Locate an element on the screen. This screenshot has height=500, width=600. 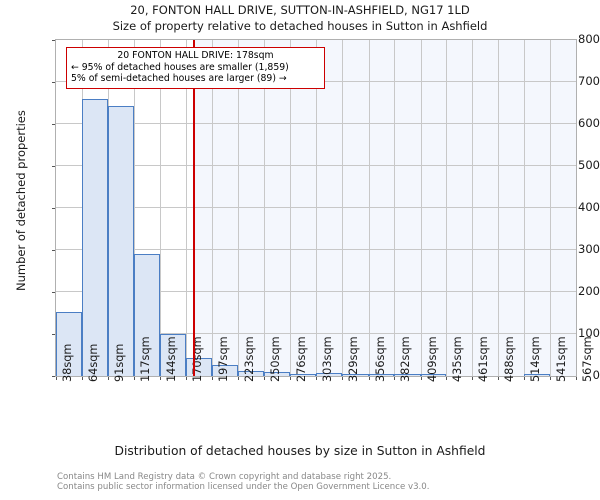
x-tick-label-329sqm: 329sqm is located at coordinates (354, 359).